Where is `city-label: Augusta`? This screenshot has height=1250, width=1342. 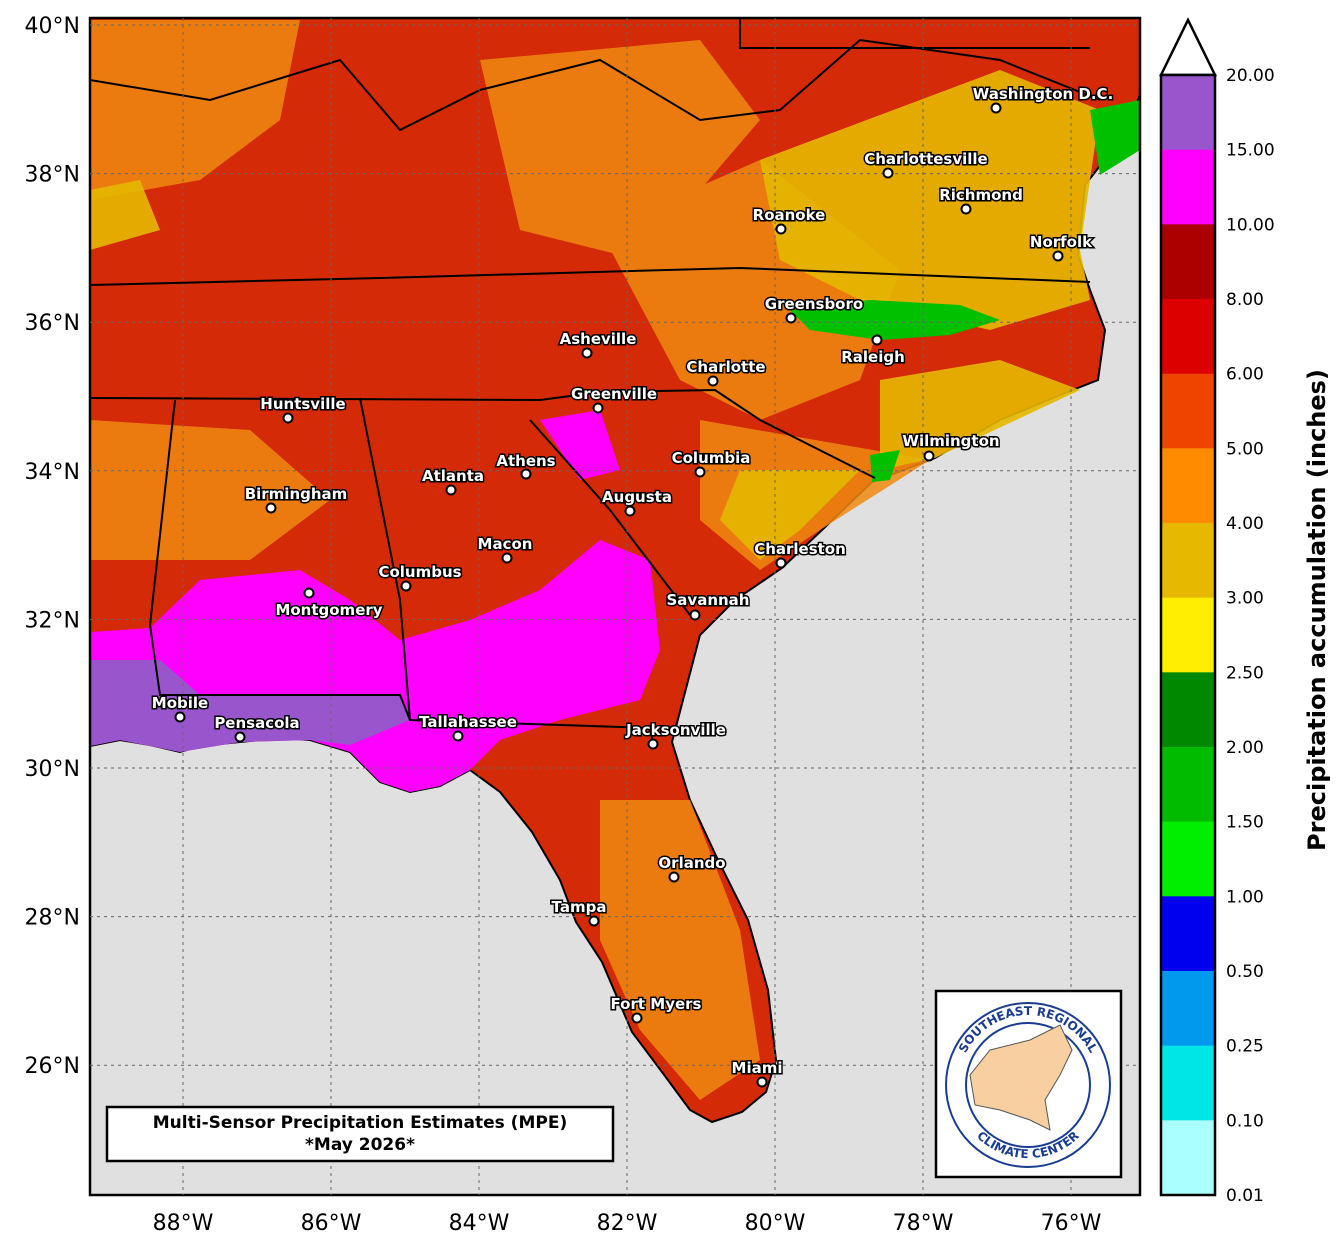 city-label: Augusta is located at coordinates (637, 497).